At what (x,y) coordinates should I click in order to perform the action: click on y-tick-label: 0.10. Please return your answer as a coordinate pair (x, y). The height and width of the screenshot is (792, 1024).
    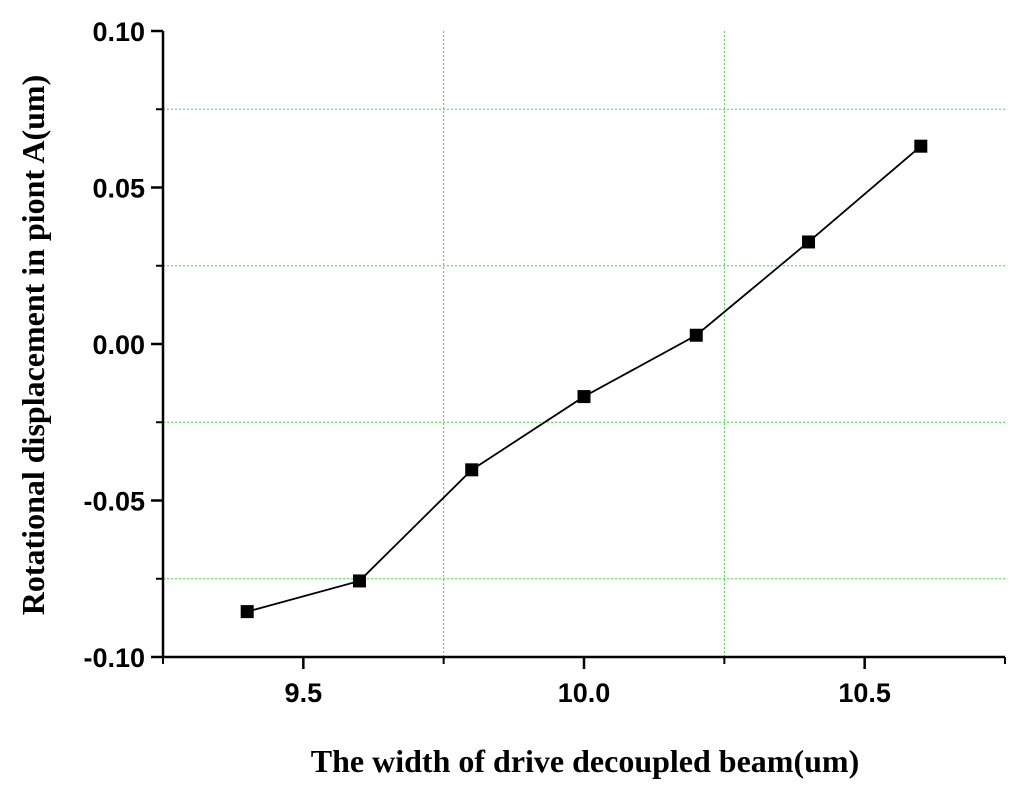
    Looking at the image, I should click on (118, 32).